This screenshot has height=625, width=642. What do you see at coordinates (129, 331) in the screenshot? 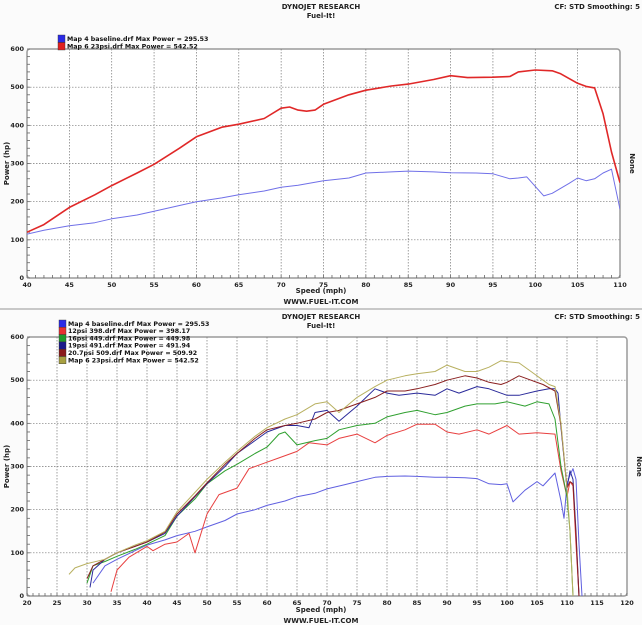
I see `legend-entry: 12psi 398.drf Max Power = 398.17` at bounding box center [129, 331].